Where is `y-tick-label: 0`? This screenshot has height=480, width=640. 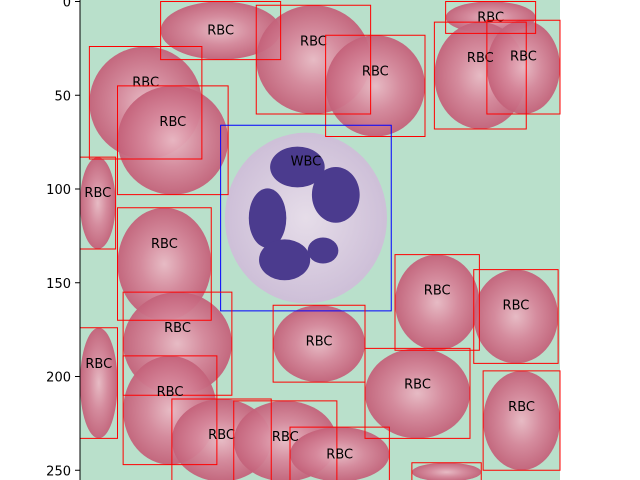 y-tick-label: 0 is located at coordinates (67, 5).